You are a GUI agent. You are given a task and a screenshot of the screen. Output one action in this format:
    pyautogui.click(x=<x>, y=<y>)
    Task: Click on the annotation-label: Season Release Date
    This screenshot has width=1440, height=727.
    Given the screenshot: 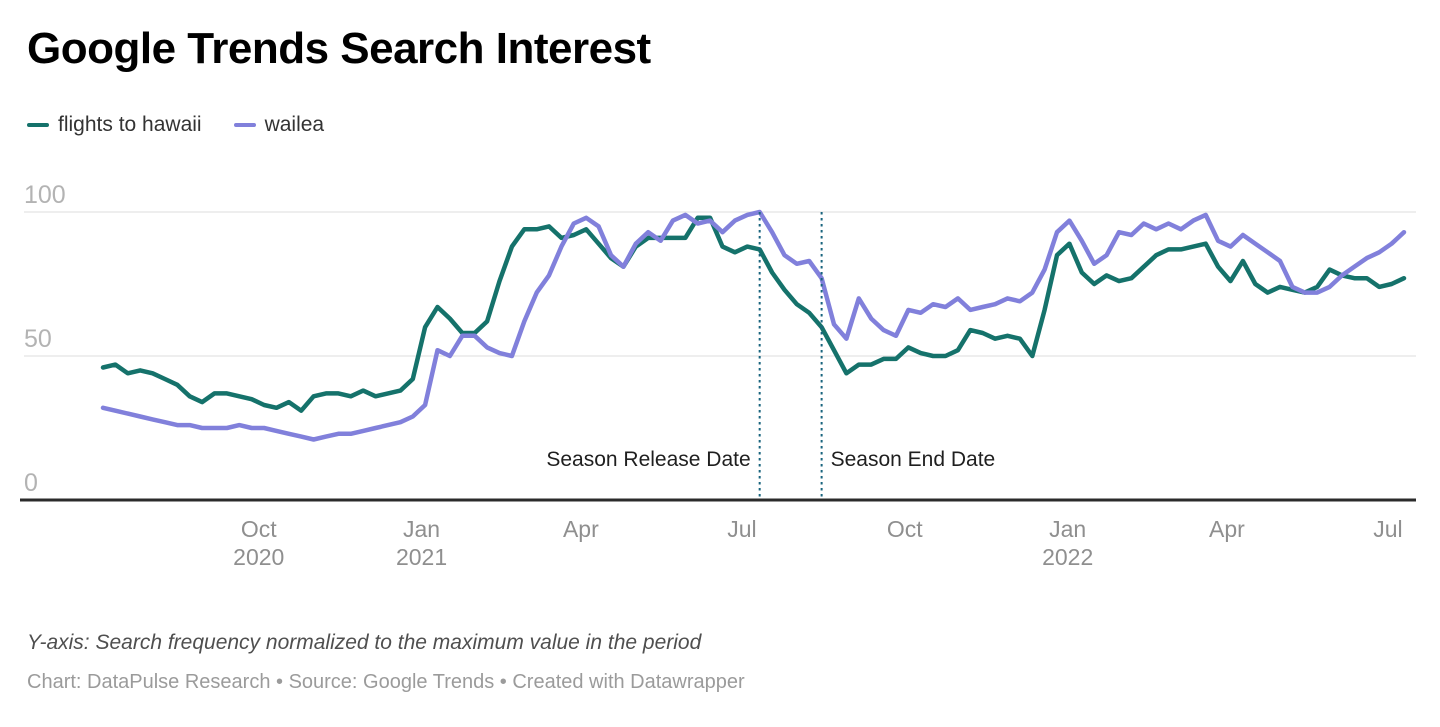 What is the action you would take?
    pyautogui.click(x=648, y=459)
    